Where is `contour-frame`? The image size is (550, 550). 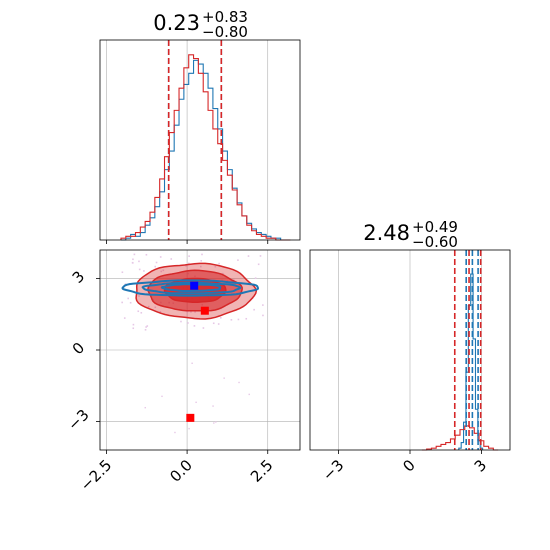 contour-frame is located at coordinates (200, 350).